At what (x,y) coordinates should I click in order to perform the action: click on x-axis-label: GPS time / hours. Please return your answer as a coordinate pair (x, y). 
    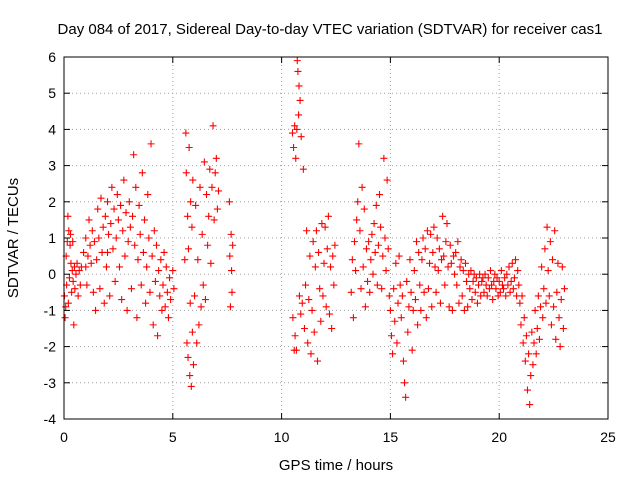
    Looking at the image, I should click on (336, 465).